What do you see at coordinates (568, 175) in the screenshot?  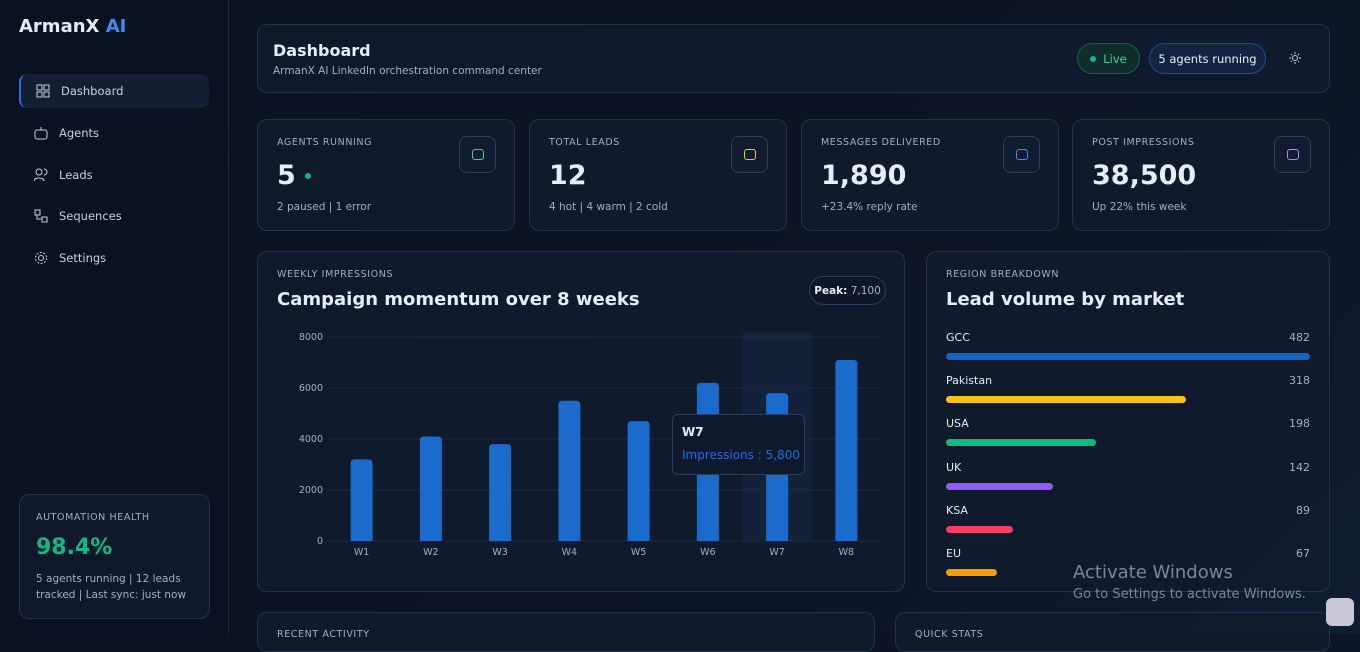 I see `stat-value: 12` at bounding box center [568, 175].